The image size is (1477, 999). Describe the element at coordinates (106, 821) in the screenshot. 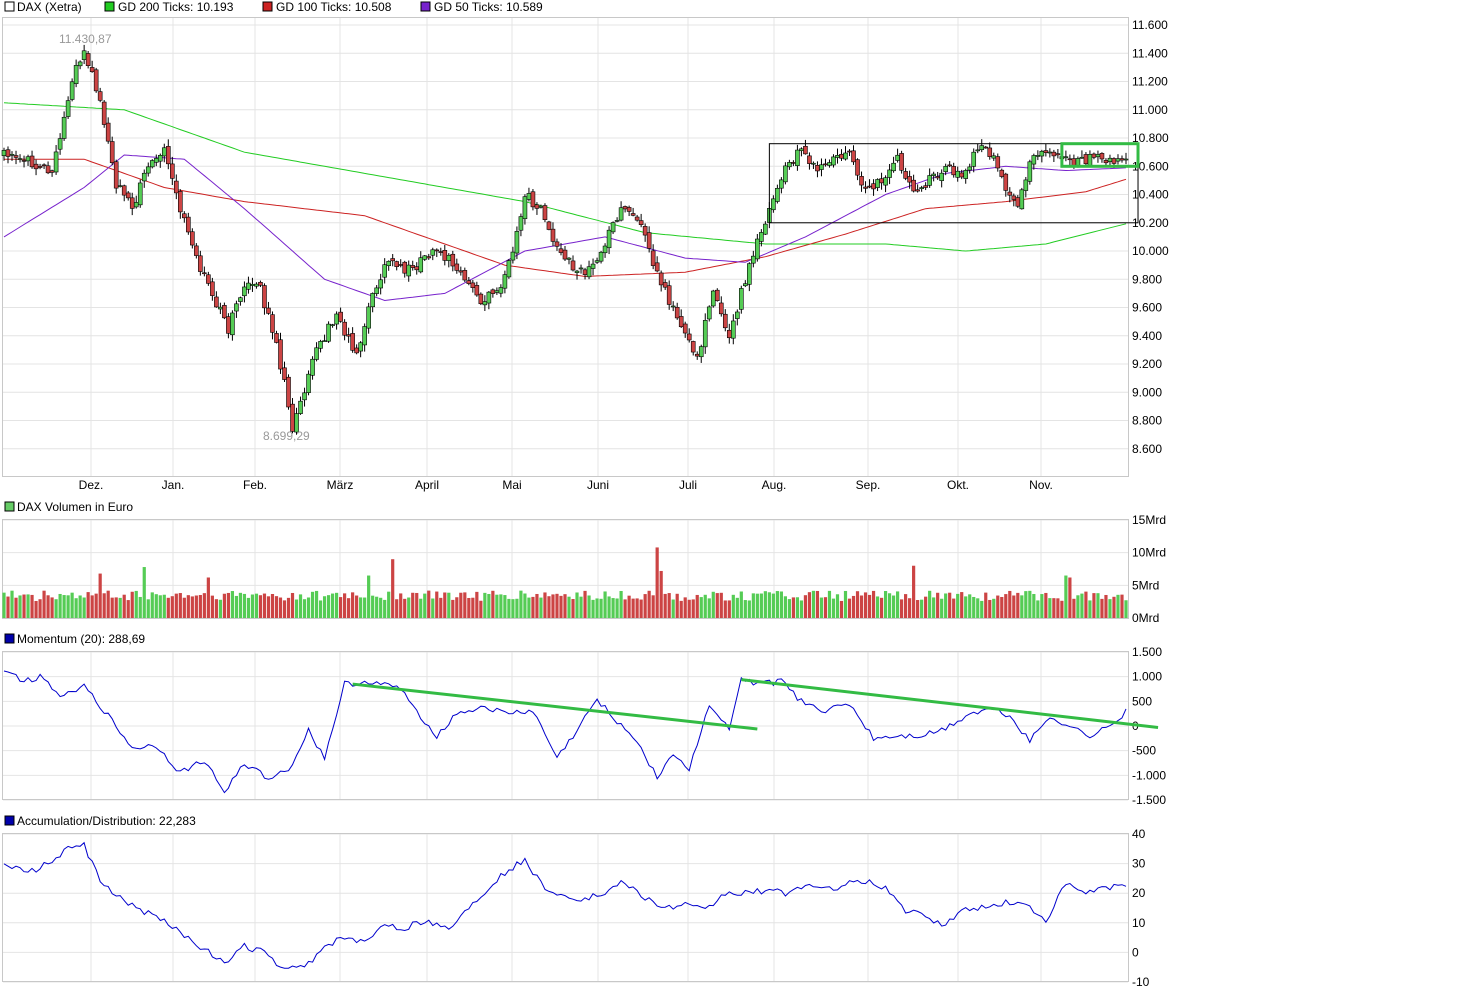

I see `legend-label-ad: Accumulation/Distribution: 22,283` at that location.